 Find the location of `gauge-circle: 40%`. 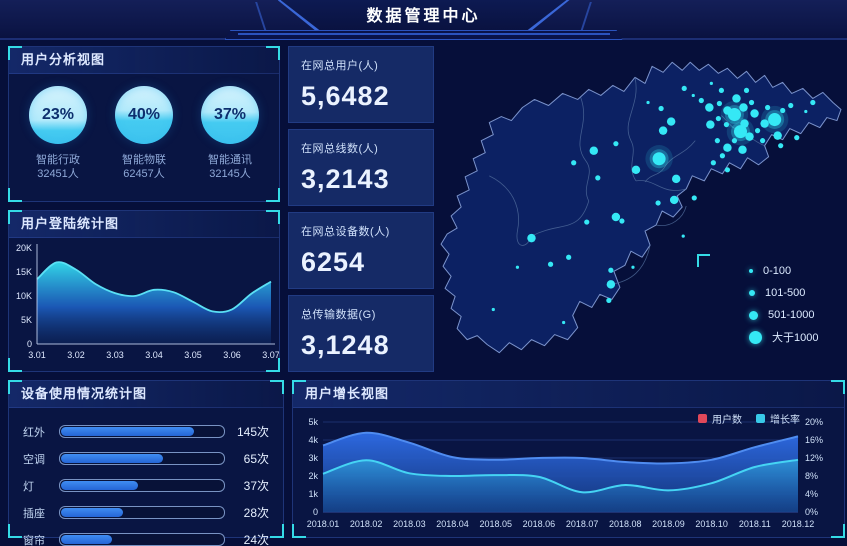

gauge-circle: 40% is located at coordinates (144, 115).